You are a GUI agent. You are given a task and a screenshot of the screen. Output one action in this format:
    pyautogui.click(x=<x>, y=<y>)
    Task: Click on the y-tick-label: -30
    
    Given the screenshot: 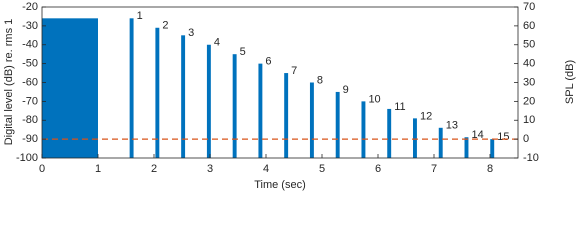 What is the action you would take?
    pyautogui.click(x=30, y=26)
    